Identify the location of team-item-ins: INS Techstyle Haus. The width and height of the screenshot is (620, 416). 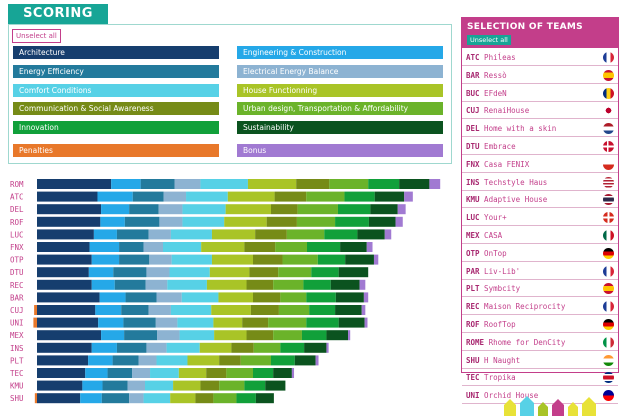
(540, 182).